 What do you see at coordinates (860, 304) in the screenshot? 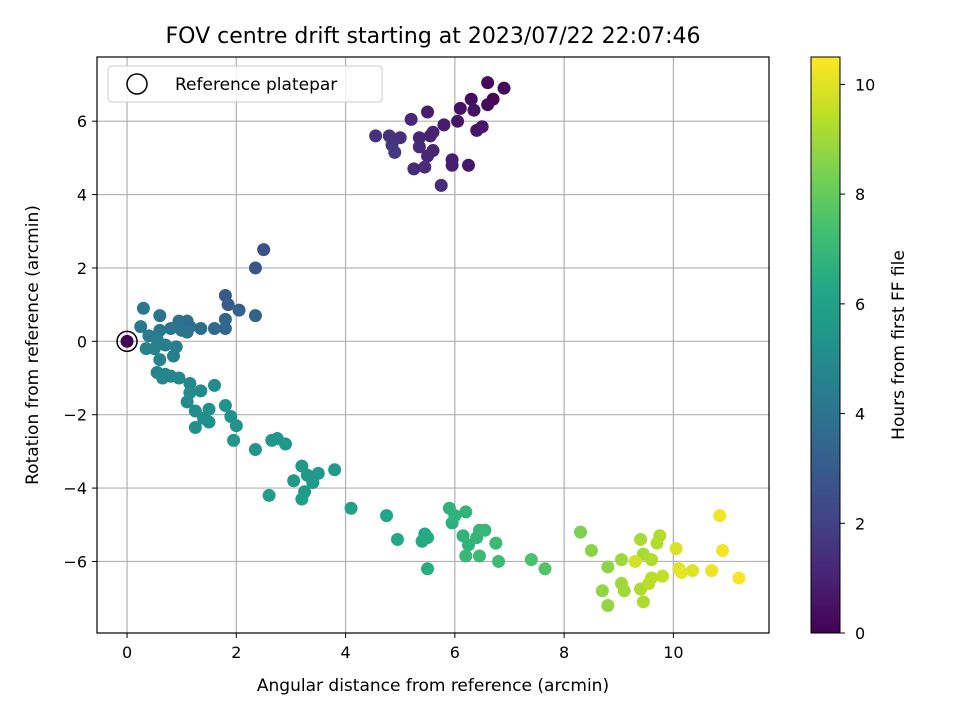
I see `colorbar-tick-label: 6` at bounding box center [860, 304].